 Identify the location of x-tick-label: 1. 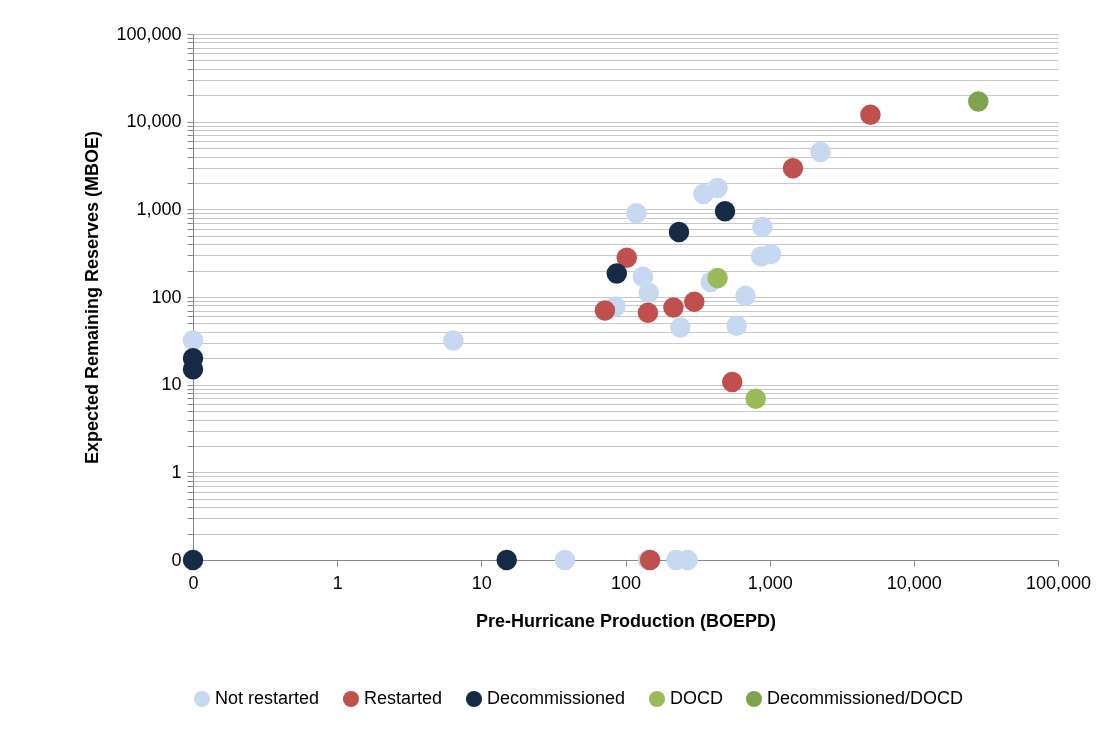
(337, 582).